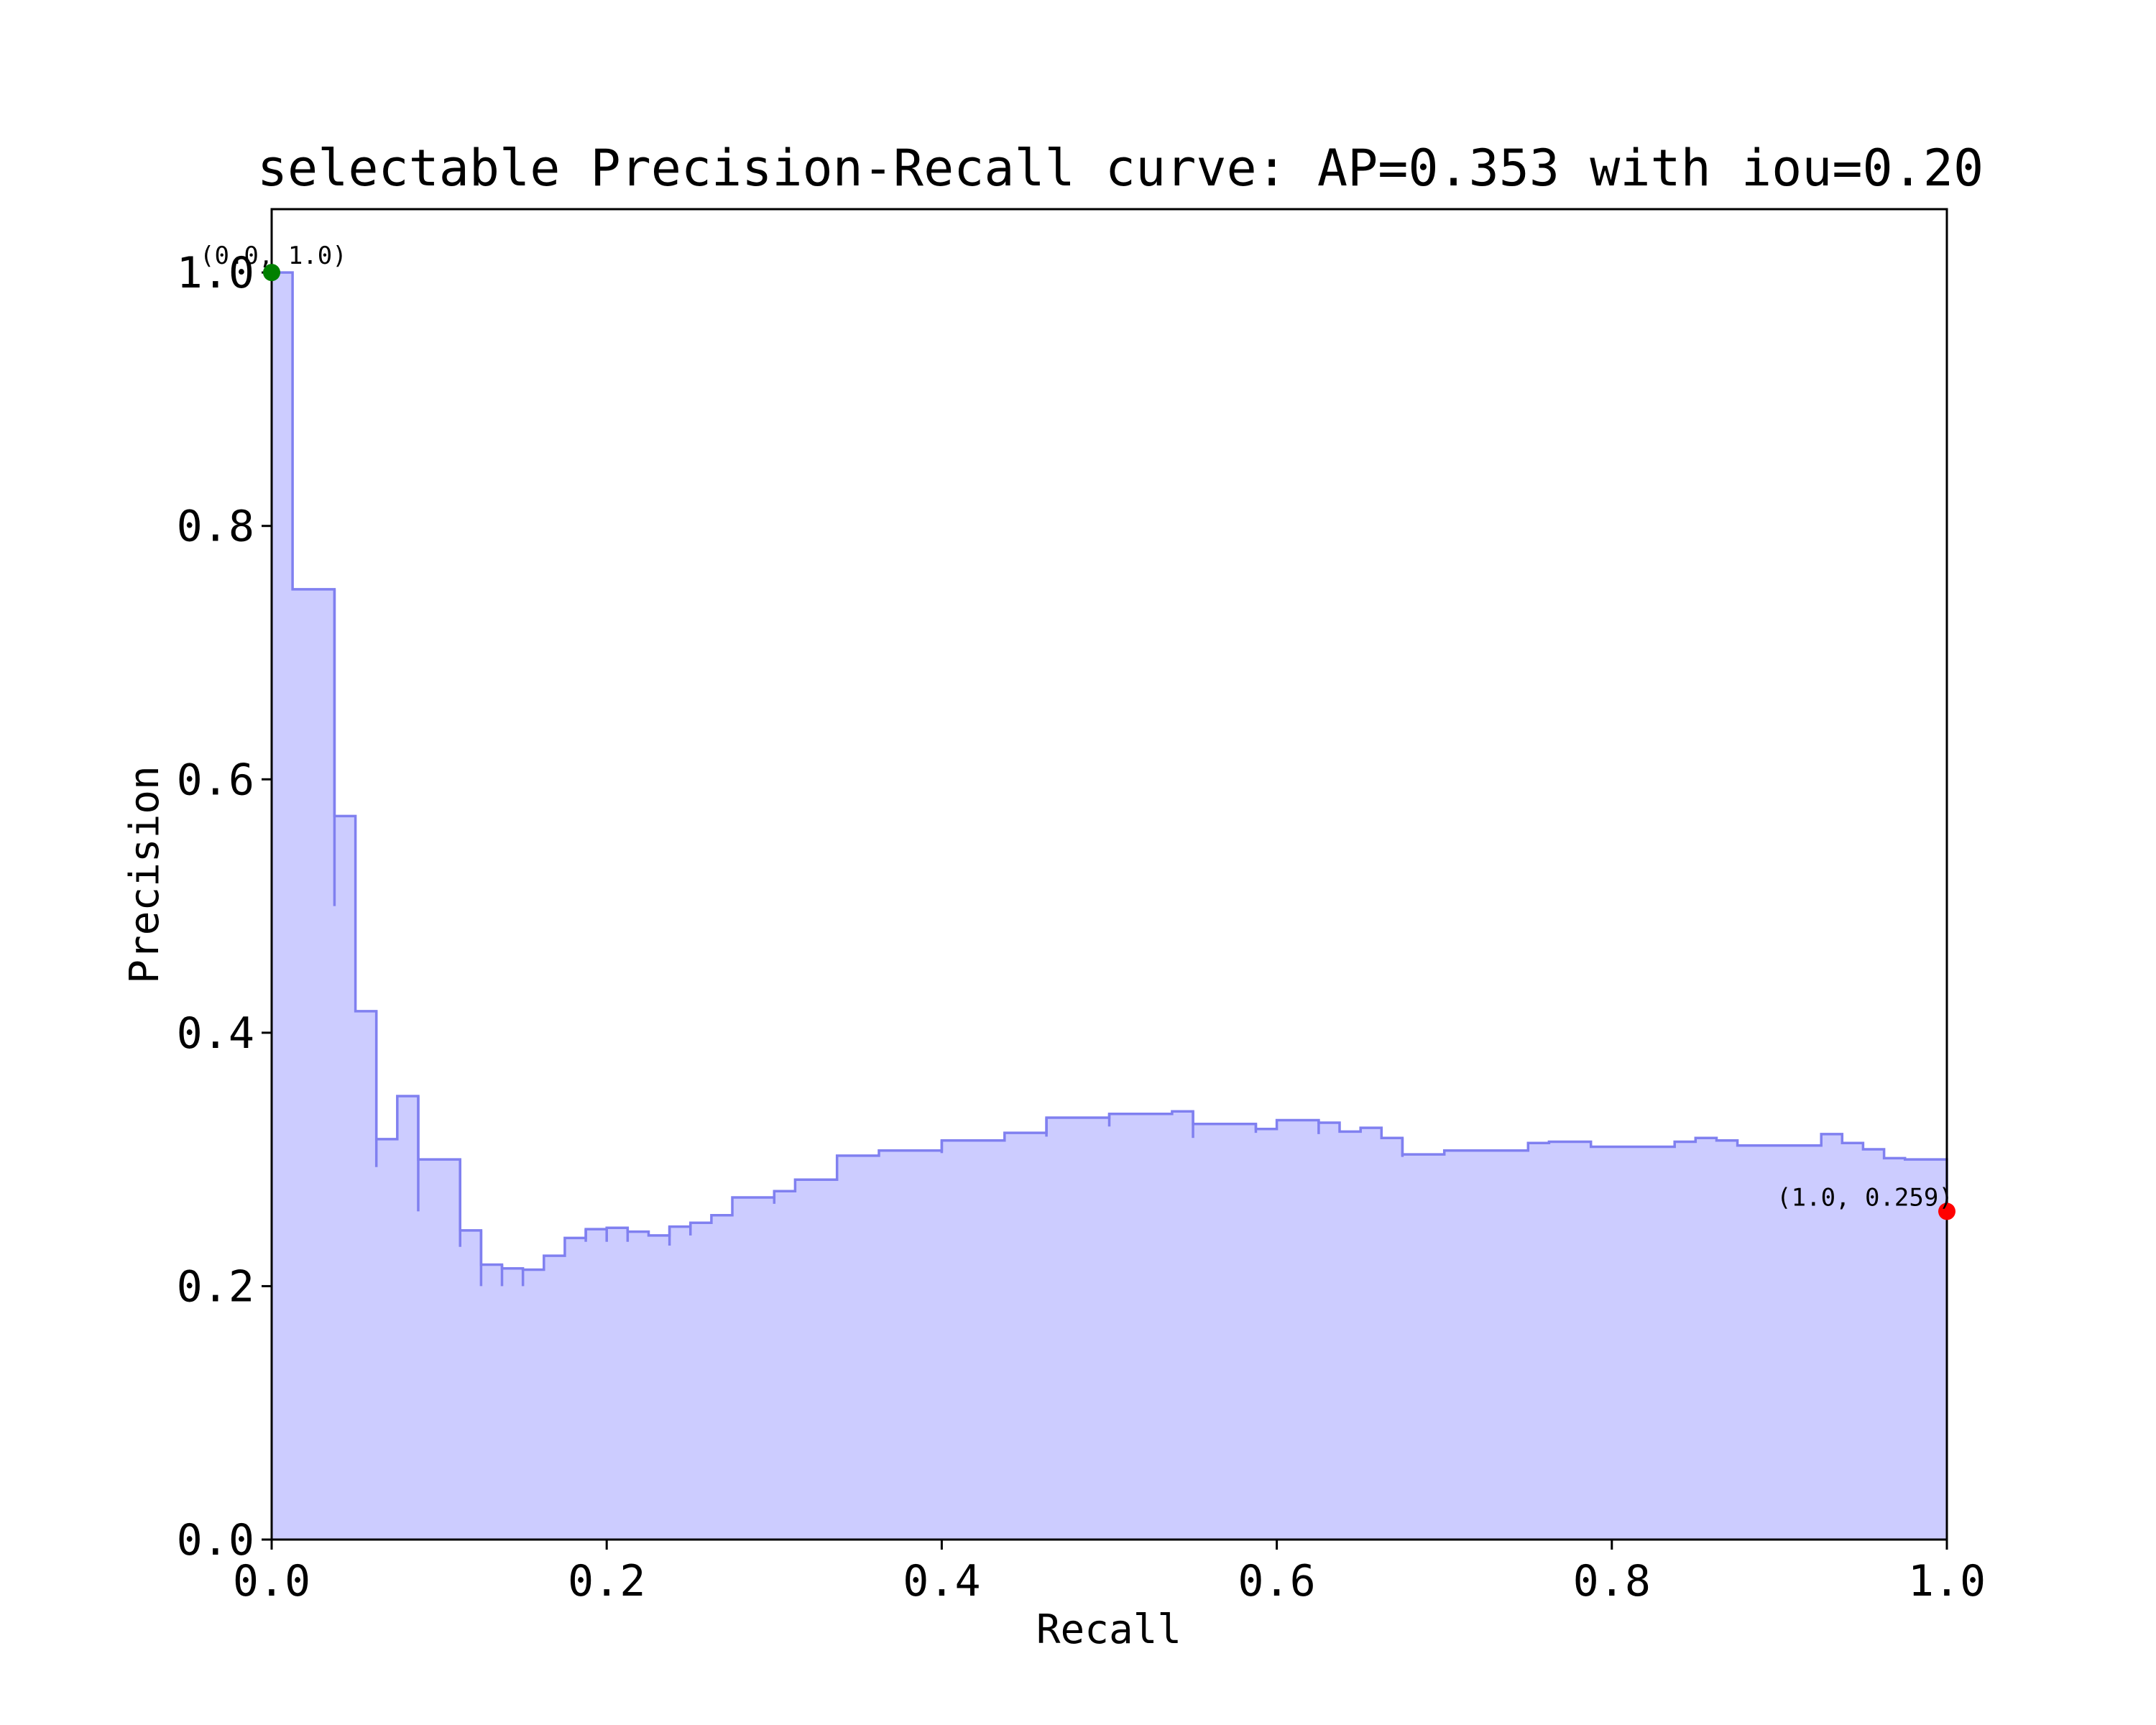 This screenshot has height=1725, width=2156. What do you see at coordinates (215, 527) in the screenshot?
I see `y-tick-label: 0.8` at bounding box center [215, 527].